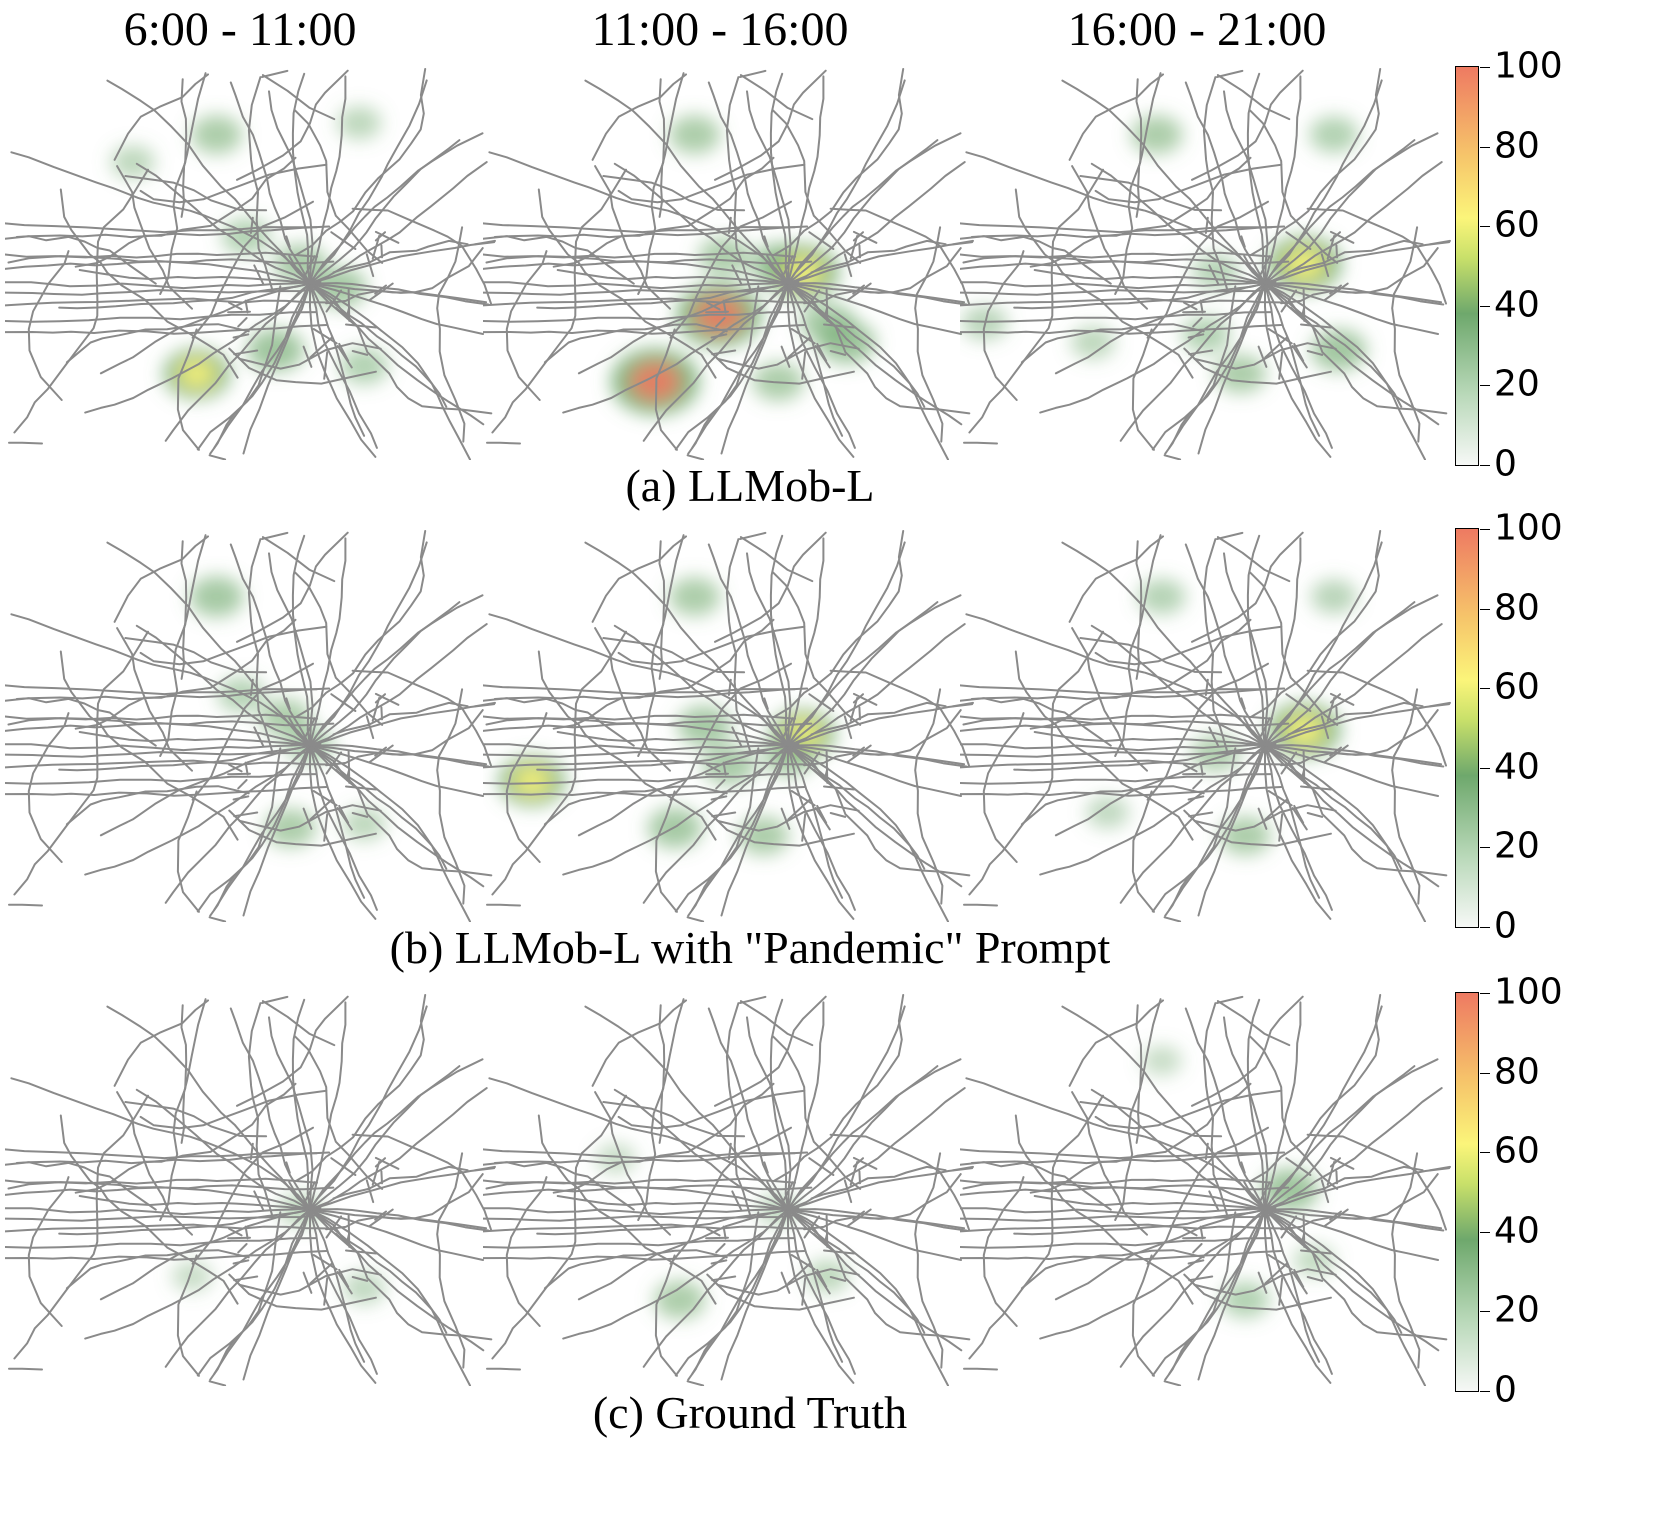  What do you see at coordinates (720, 29) in the screenshot?
I see `column-title: 11:00 - 16:00` at bounding box center [720, 29].